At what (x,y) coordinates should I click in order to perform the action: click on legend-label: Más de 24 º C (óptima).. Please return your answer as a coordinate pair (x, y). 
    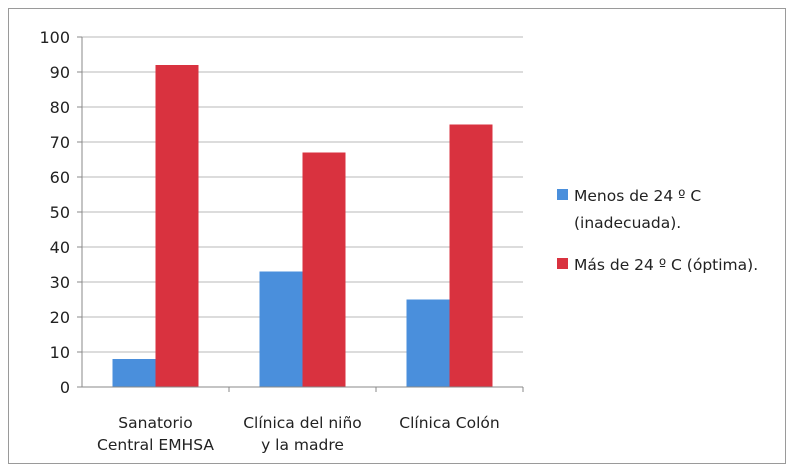
    Looking at the image, I should click on (666, 265).